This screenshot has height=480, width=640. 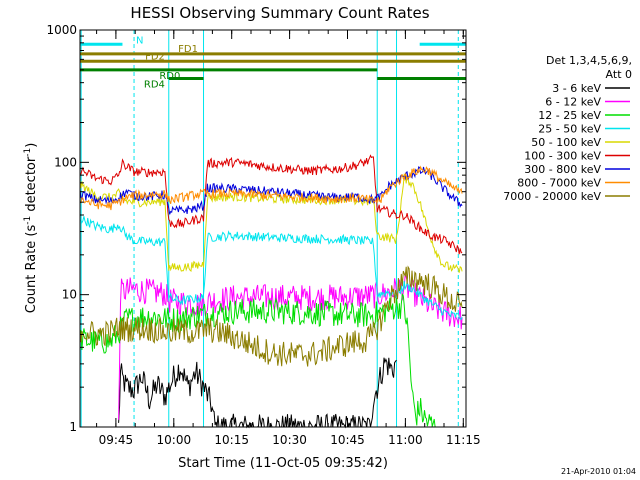 I want to click on y-axis-label-mid: detector, so click(x=31, y=186).